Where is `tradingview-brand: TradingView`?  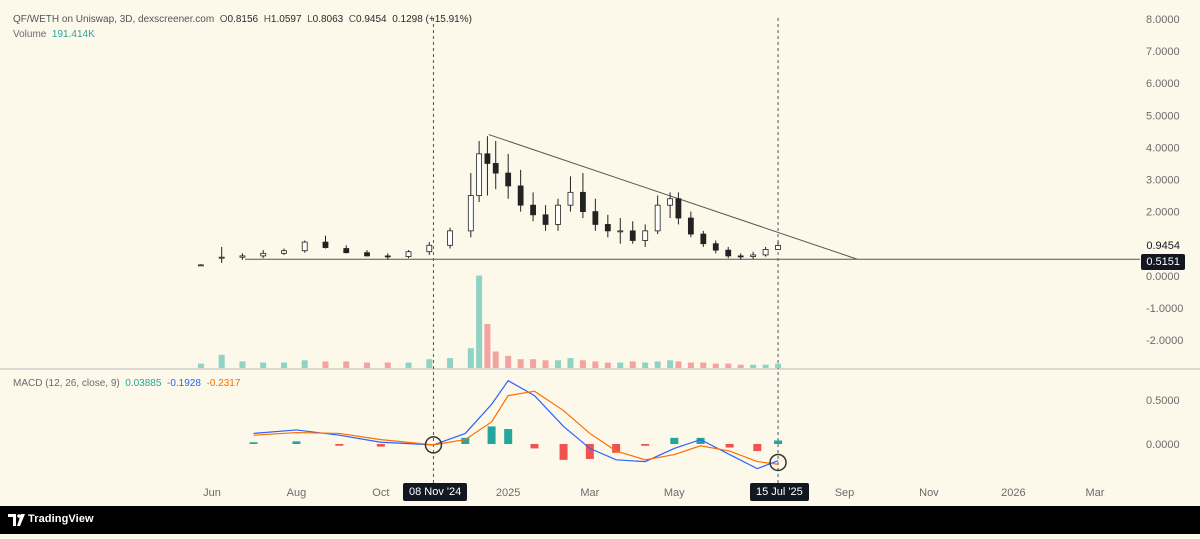 tradingview-brand: TradingView is located at coordinates (61, 519).